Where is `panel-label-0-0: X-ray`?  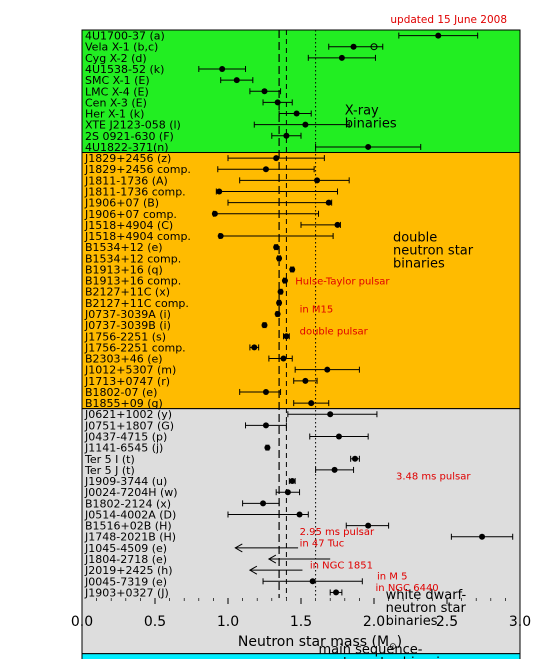 panel-label-0-0: X-ray is located at coordinates (362, 111).